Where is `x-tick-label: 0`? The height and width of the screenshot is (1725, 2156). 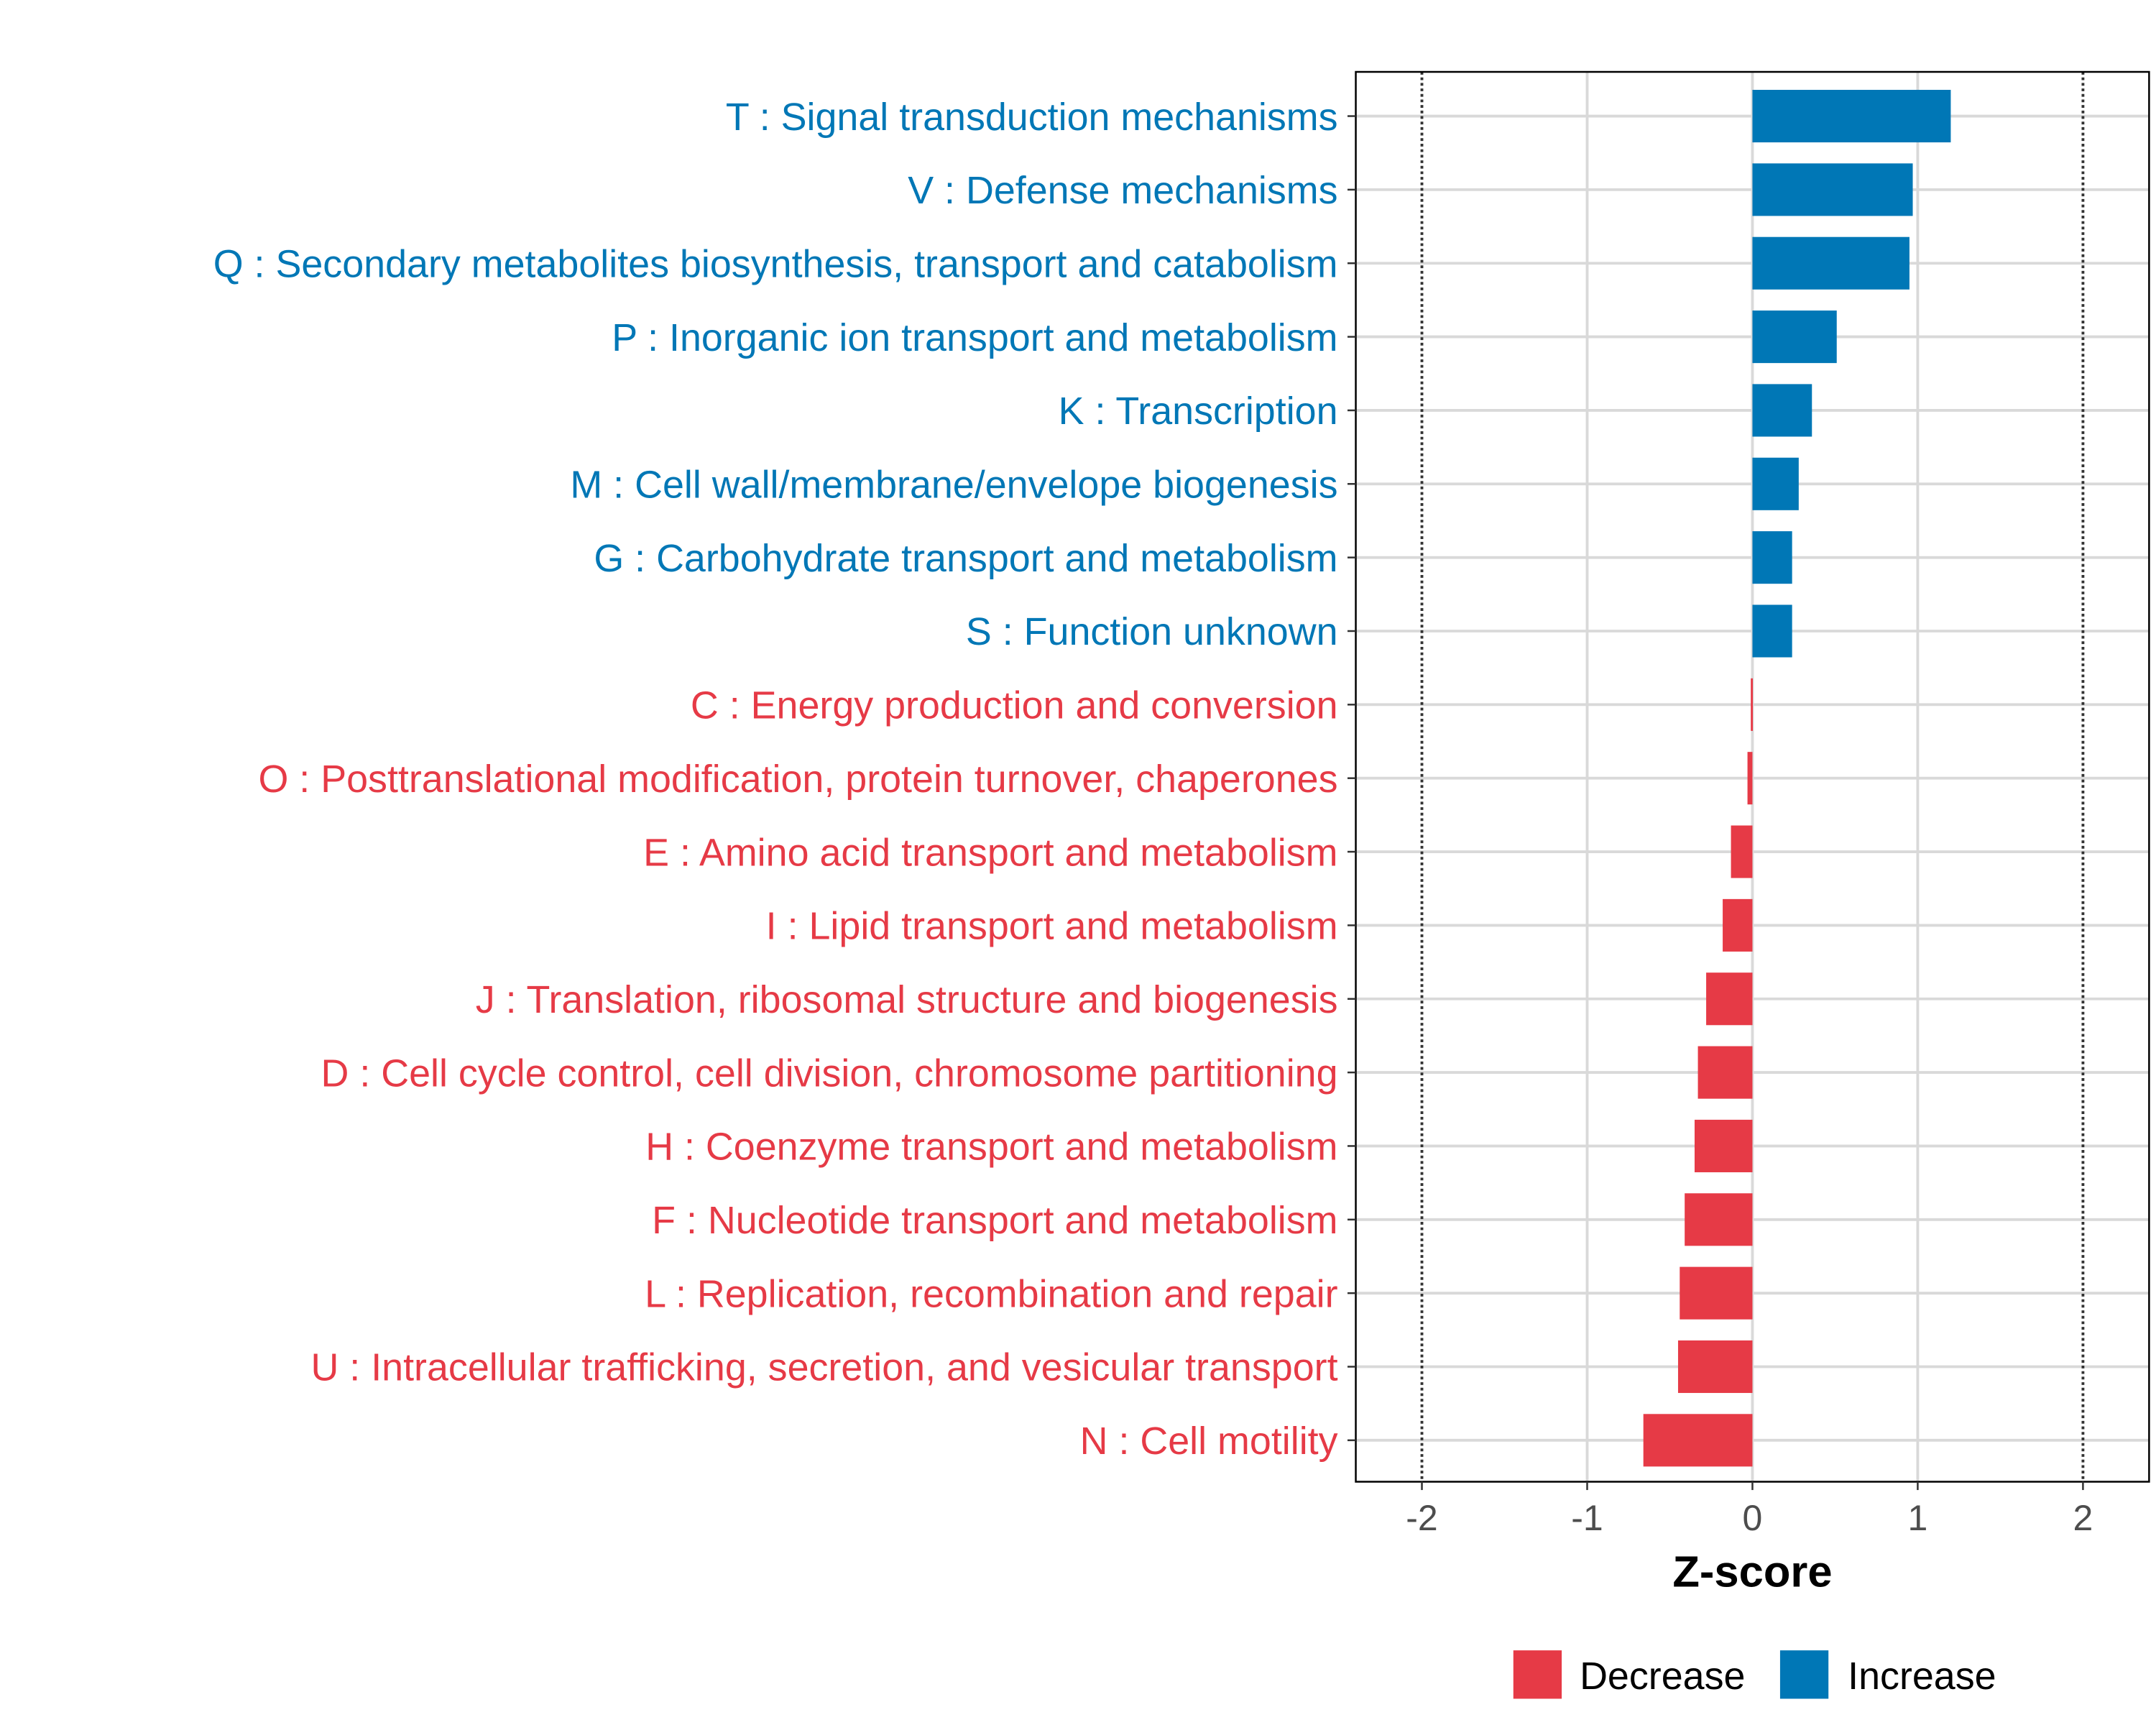
x-tick-label: 0 is located at coordinates (1753, 1518).